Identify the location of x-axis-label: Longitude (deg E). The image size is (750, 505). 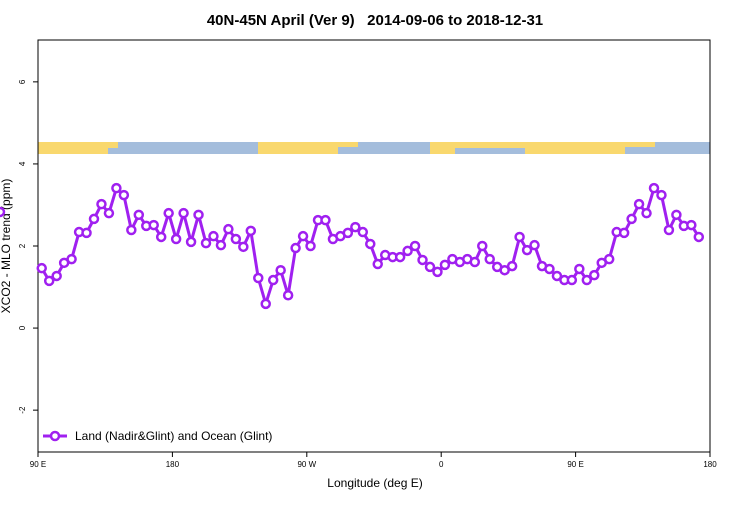
(374, 483).